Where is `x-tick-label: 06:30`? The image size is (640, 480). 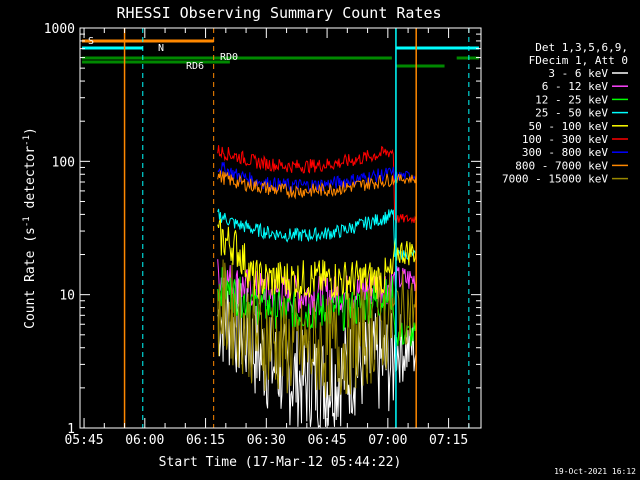
x-tick-label: 06:30 is located at coordinates (266, 440).